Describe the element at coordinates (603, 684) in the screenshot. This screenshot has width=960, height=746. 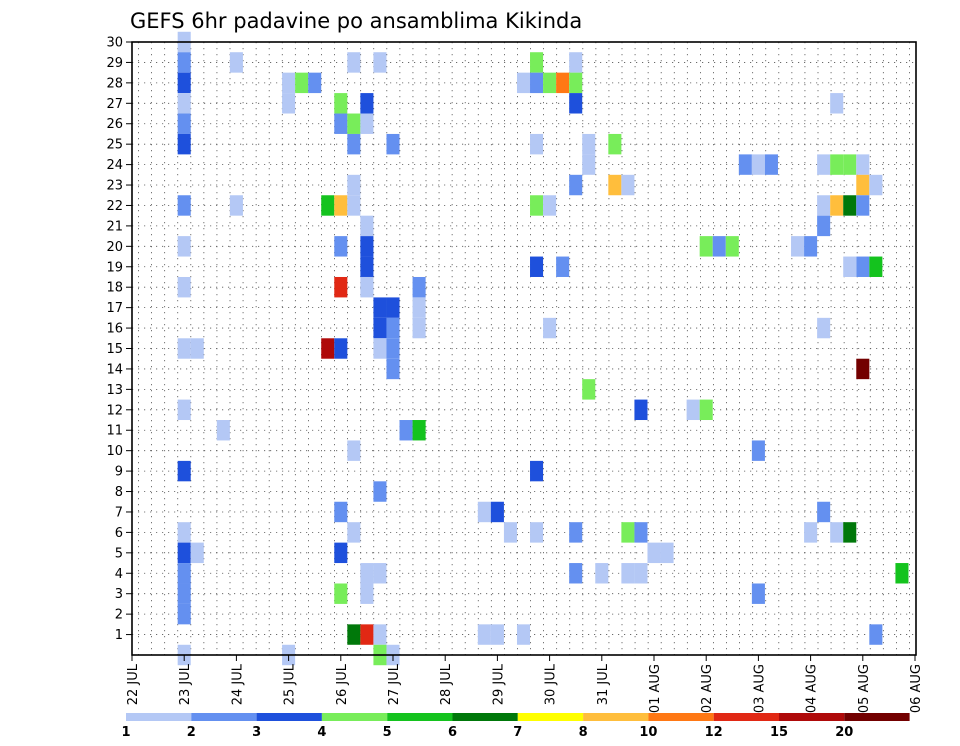
I see `x-tick-label: 31 JUL` at that location.